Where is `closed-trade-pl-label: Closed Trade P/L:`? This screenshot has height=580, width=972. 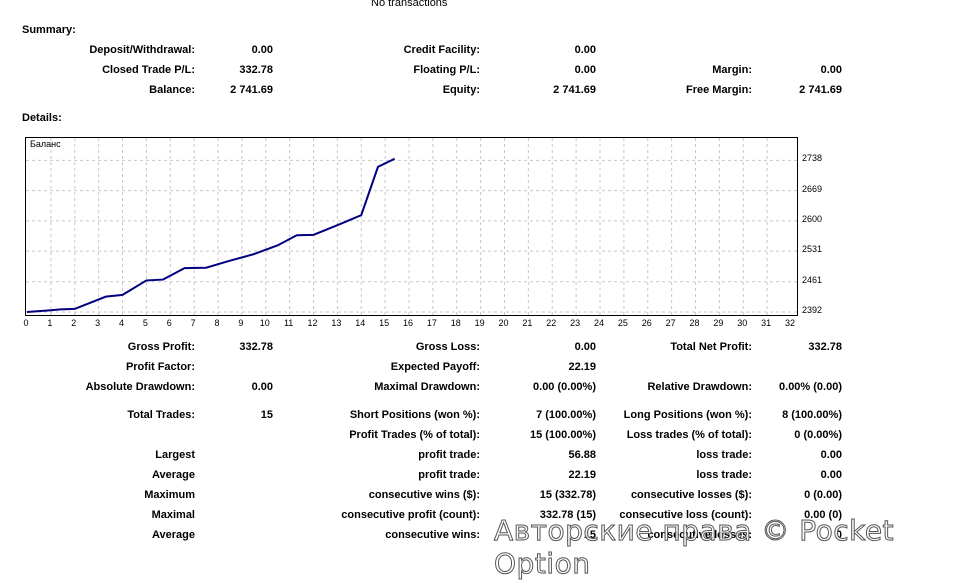
closed-trade-pl-label: Closed Trade P/L: is located at coordinates (148, 70).